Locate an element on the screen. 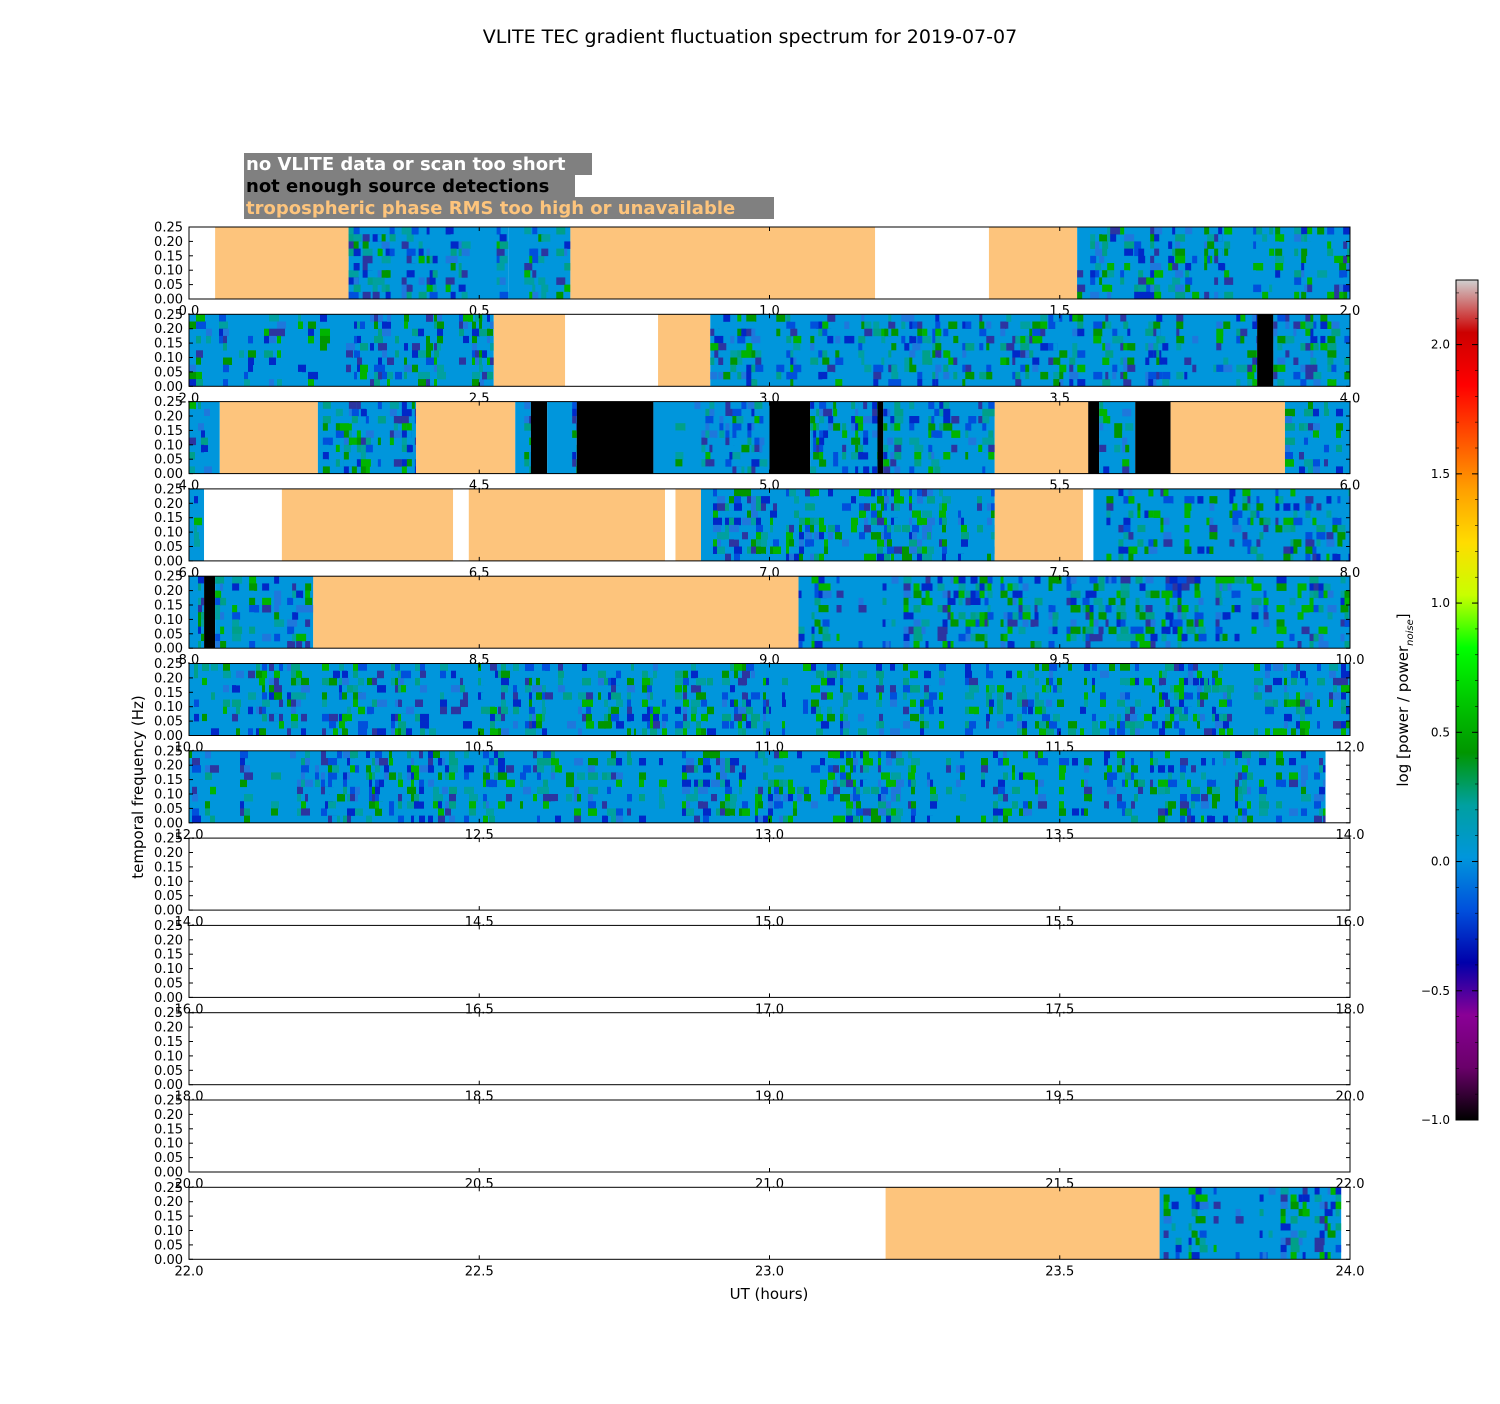  blank-segment is located at coordinates (932, 263).